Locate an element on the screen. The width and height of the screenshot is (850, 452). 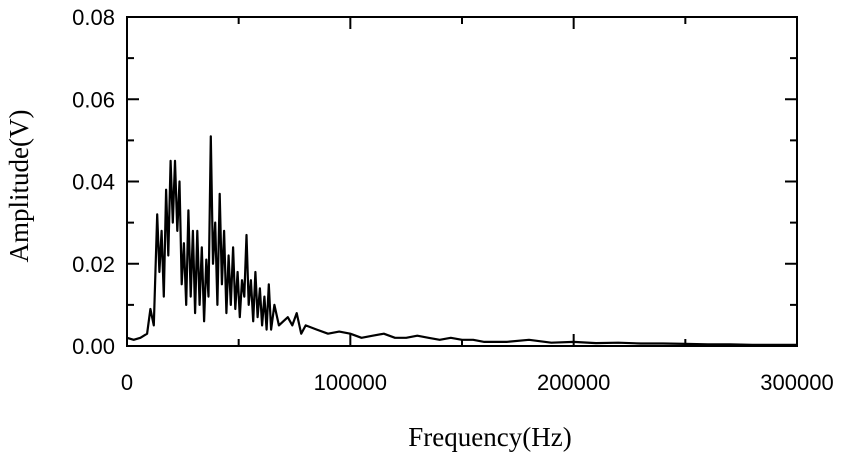
y-tick-label: 0.04 is located at coordinates (93, 182).